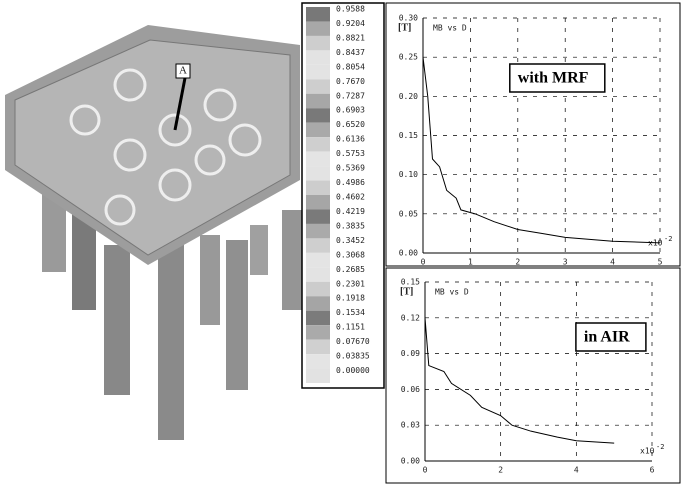 Image resolution: width=684 pixels, height=485 pixels. What do you see at coordinates (350, 312) in the screenshot?
I see `colorbar-label: 0.1534` at bounding box center [350, 312].